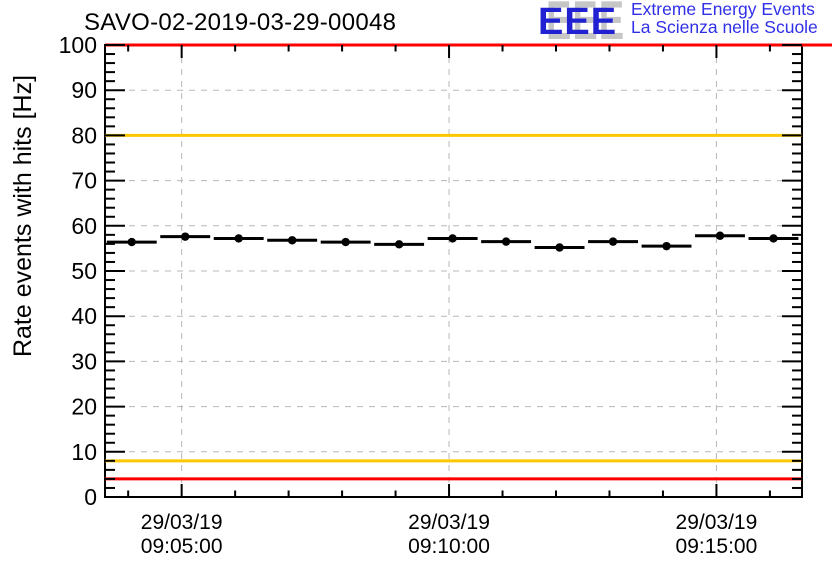  What do you see at coordinates (717, 546) in the screenshot?
I see `x-tick-label-time: 09:15:00` at bounding box center [717, 546].